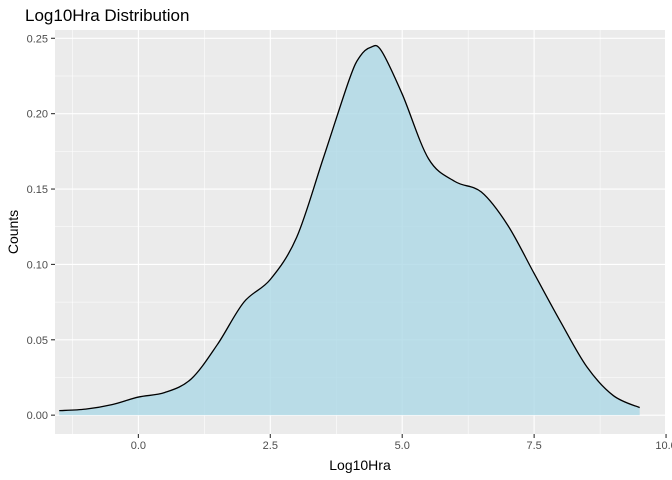 This screenshot has width=672, height=480. Describe the element at coordinates (37, 190) in the screenshot. I see `y-tick-label: 0.15` at that location.